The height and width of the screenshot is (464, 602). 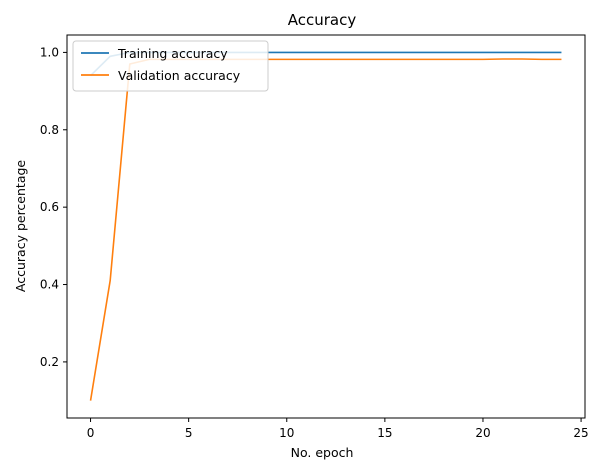 I want to click on x-tick-label: 10, so click(x=286, y=433).